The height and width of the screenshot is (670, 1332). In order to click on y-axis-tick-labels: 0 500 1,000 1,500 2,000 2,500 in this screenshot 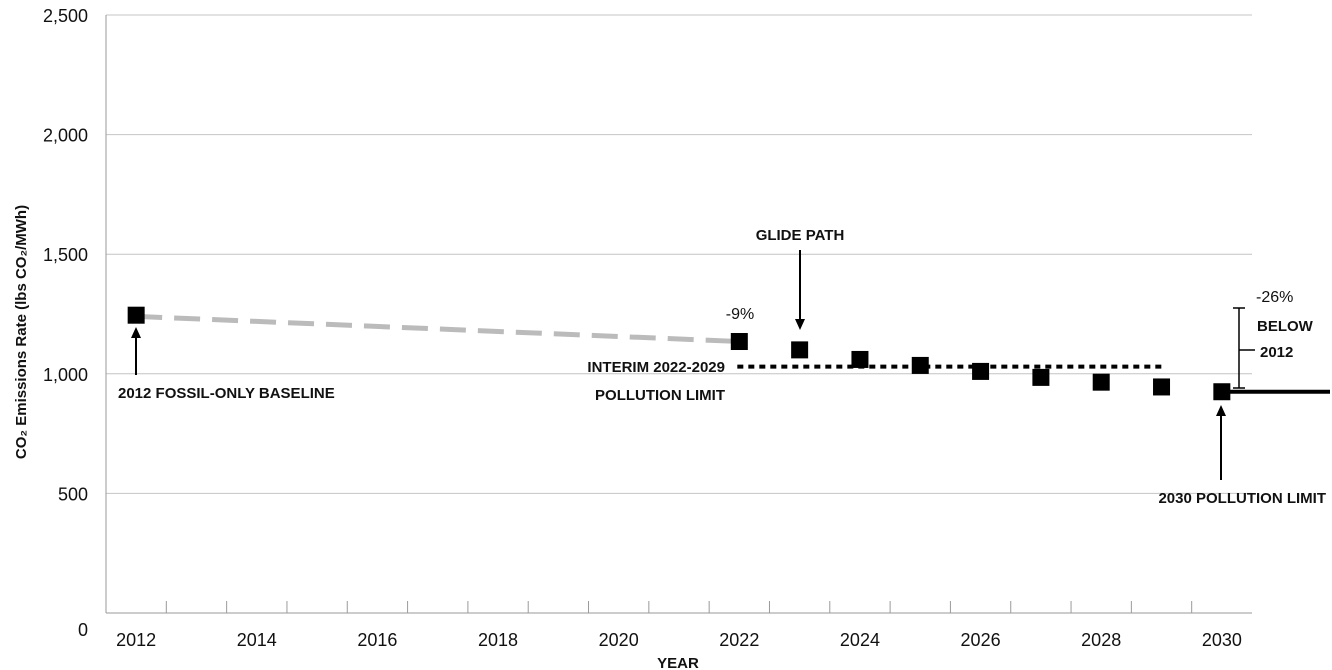, I will do `click(65, 323)`.